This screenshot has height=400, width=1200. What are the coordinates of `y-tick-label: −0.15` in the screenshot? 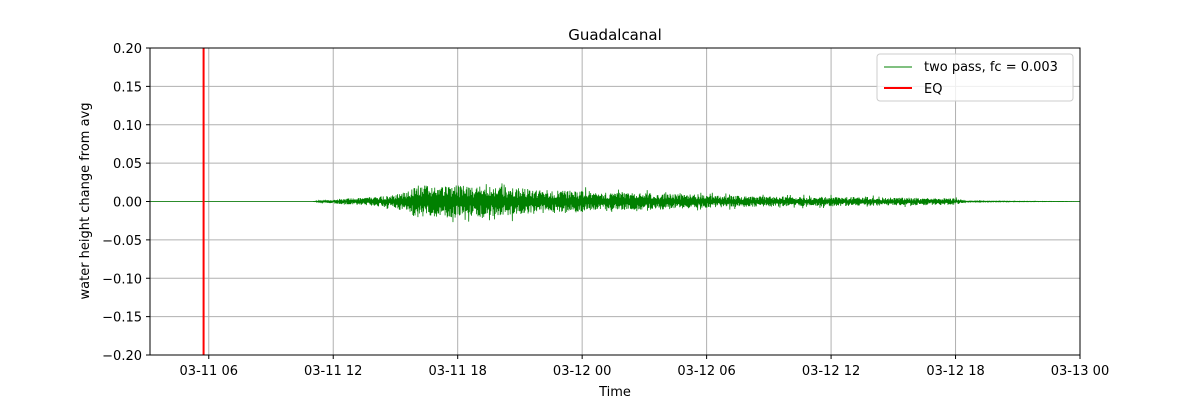 It's located at (122, 318).